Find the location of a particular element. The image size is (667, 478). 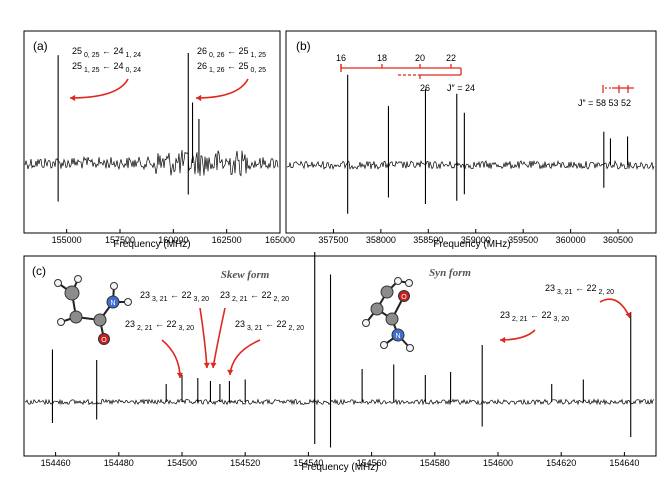

panel-b-baseline-noise is located at coordinates (470, 165).